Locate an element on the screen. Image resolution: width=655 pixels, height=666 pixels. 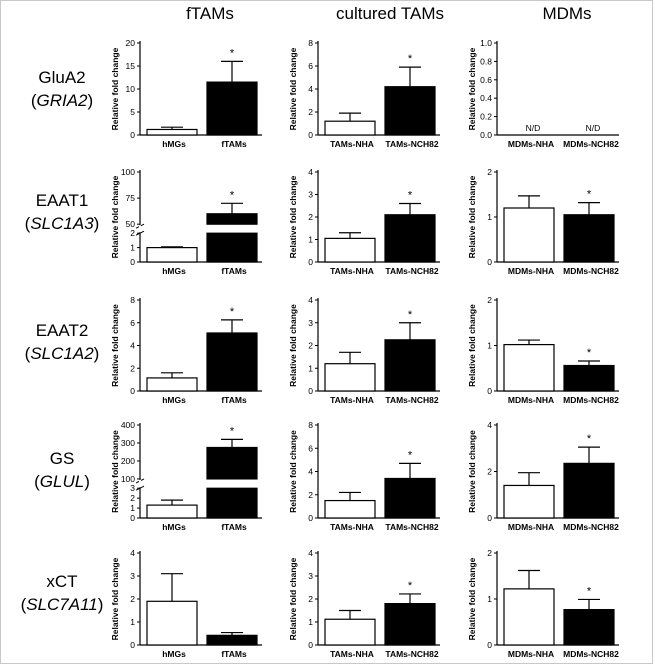
y-tick-label: 10 is located at coordinates (131, 89).